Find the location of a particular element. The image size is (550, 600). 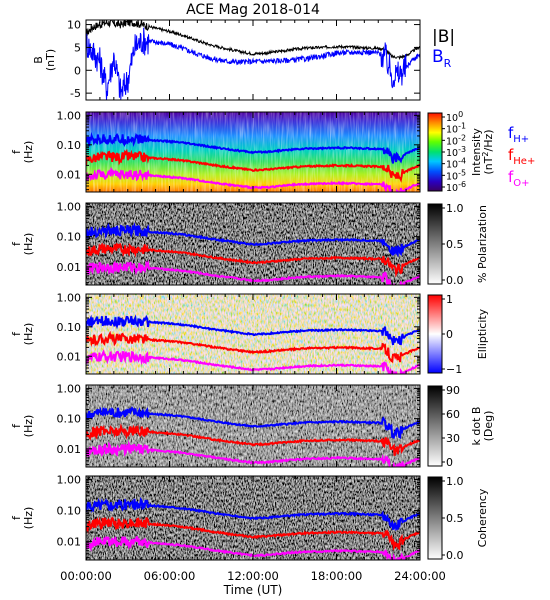

y-tick-label: -5 is located at coordinates (75, 93).